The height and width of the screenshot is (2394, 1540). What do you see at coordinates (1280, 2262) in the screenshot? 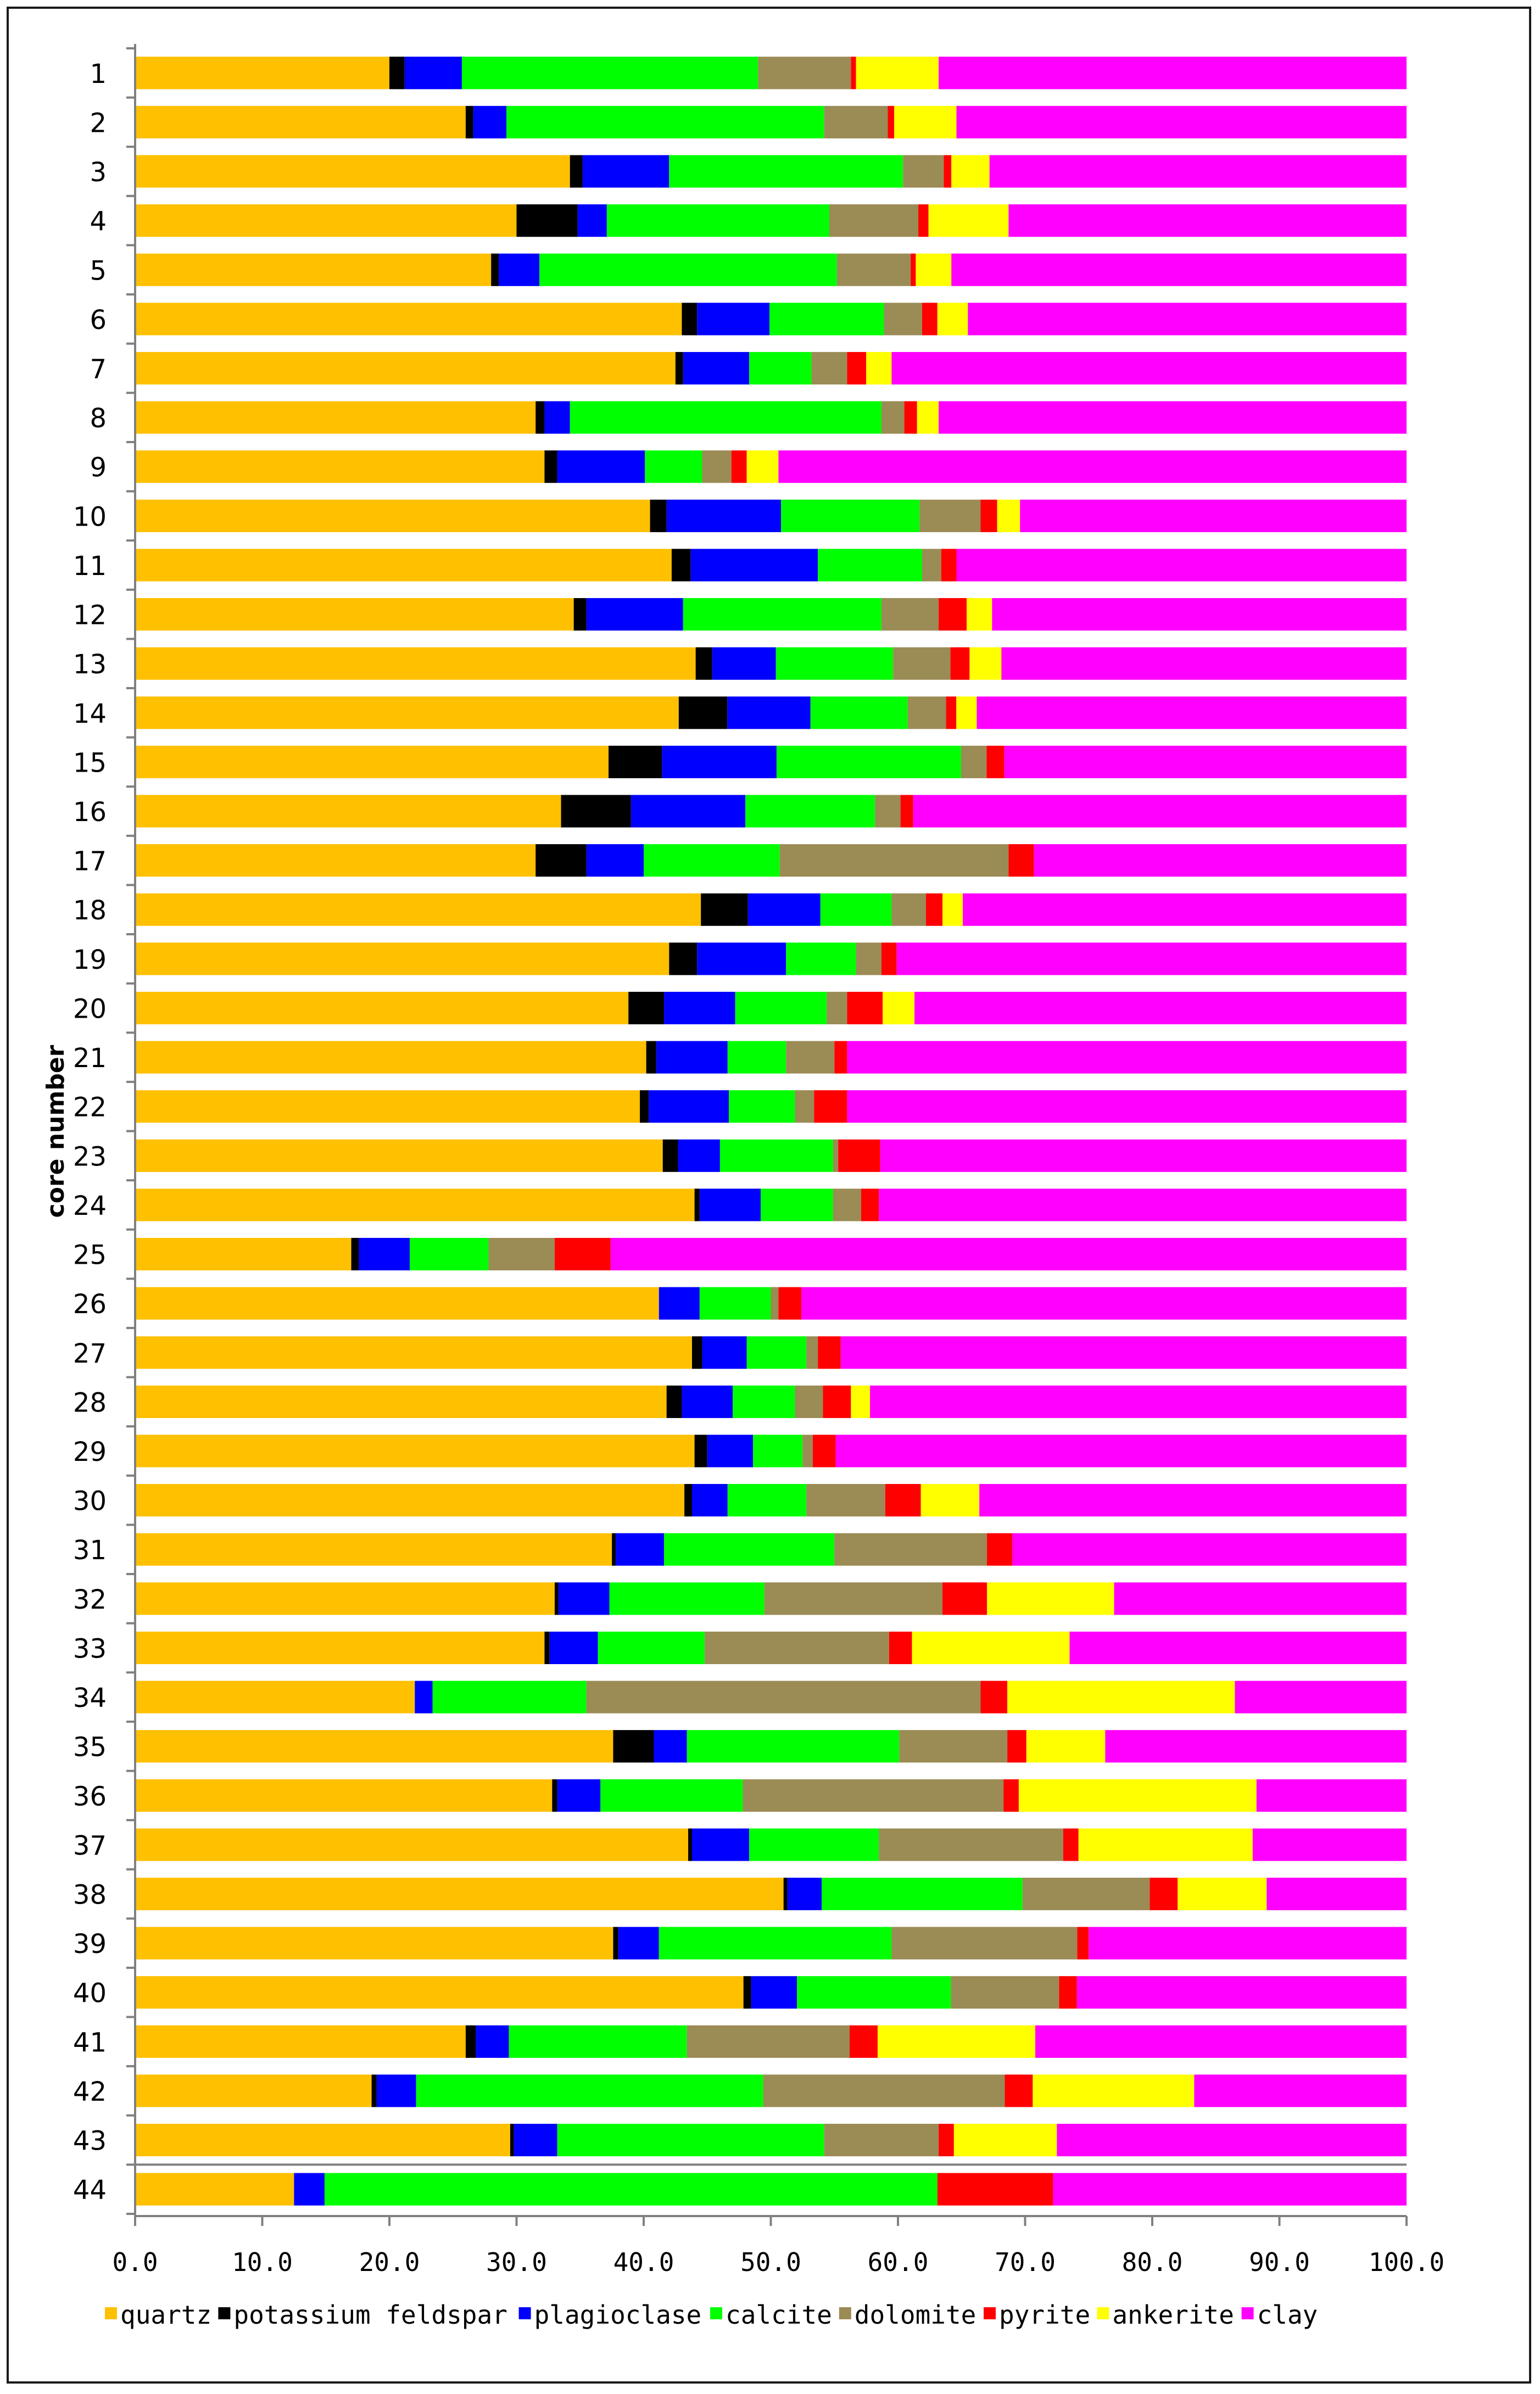
I see `x-tick-label-90.0: 90.0` at bounding box center [1280, 2262].